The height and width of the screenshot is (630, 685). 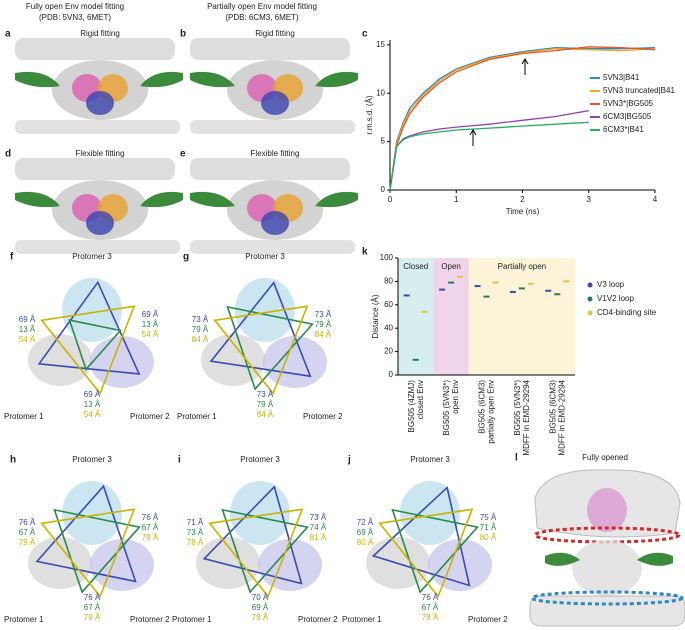 What do you see at coordinates (150, 416) in the screenshot?
I see `protomer-label: Protomer 2` at bounding box center [150, 416].